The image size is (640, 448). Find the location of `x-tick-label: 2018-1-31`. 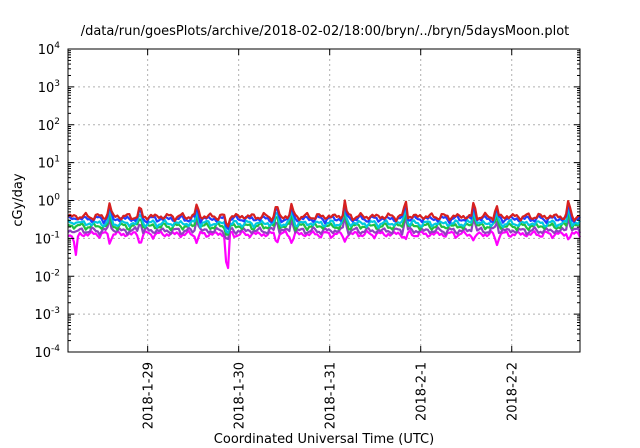

x-tick-label: 2018-1-31 is located at coordinates (331, 395).